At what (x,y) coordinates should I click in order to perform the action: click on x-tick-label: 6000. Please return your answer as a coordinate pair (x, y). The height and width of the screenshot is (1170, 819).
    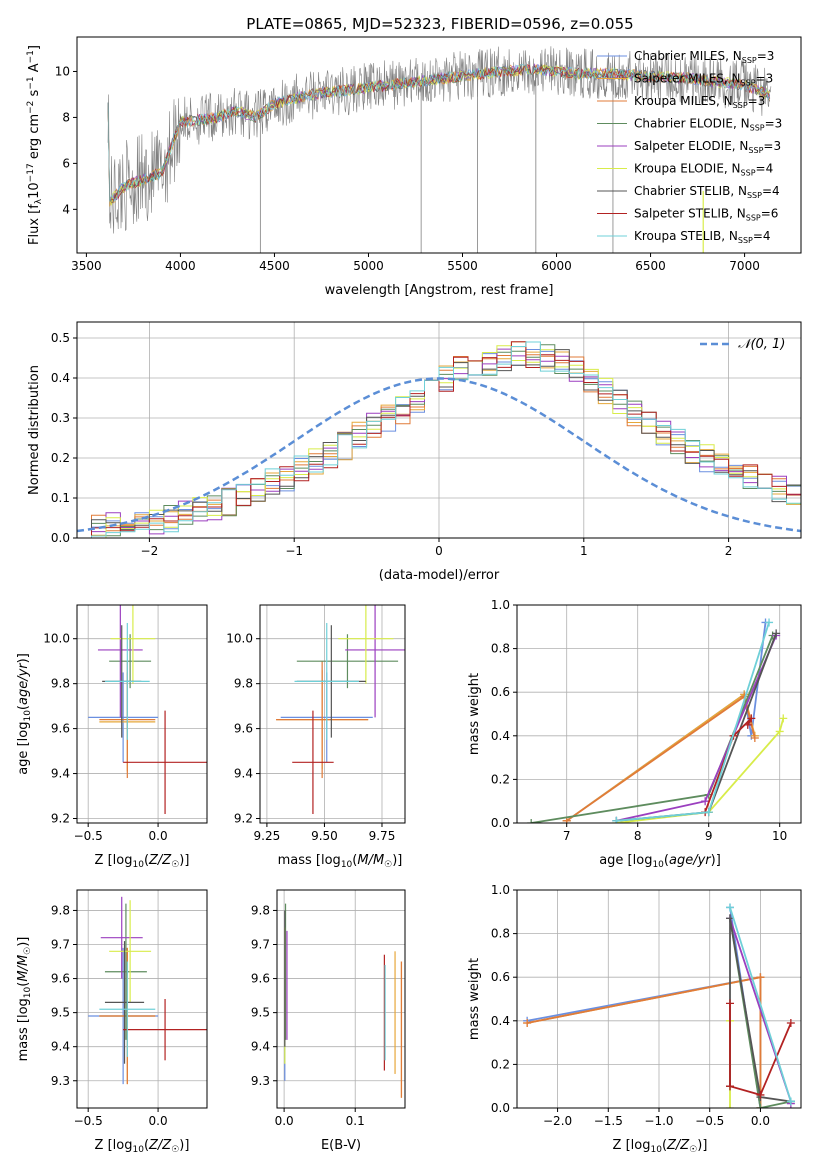
    Looking at the image, I should click on (556, 266).